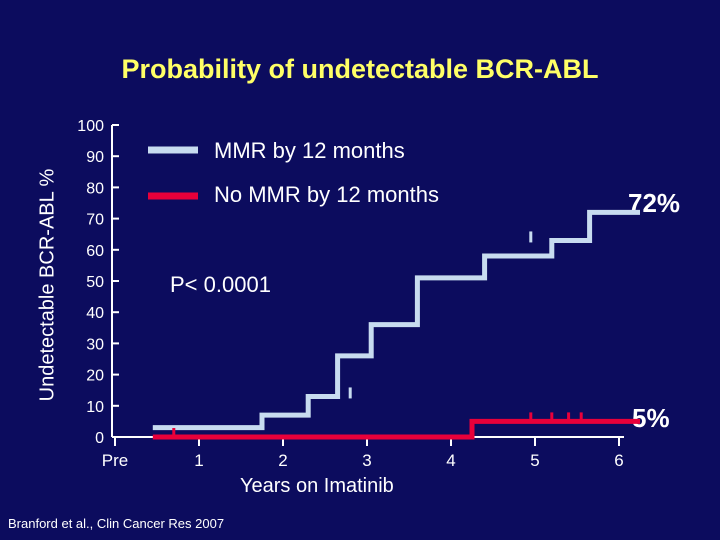 The image size is (720, 540). I want to click on y-tick-label-30: 30, so click(95, 344).